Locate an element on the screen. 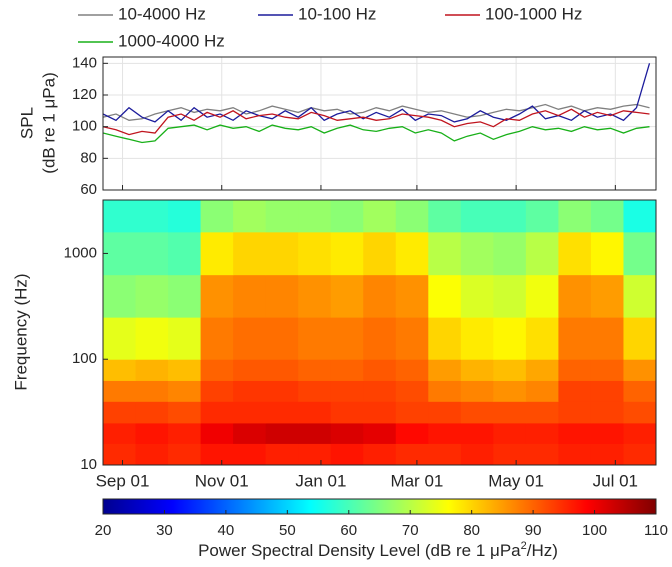 The height and width of the screenshot is (567, 672). legend-label: 100-1000 Hz is located at coordinates (533, 13).